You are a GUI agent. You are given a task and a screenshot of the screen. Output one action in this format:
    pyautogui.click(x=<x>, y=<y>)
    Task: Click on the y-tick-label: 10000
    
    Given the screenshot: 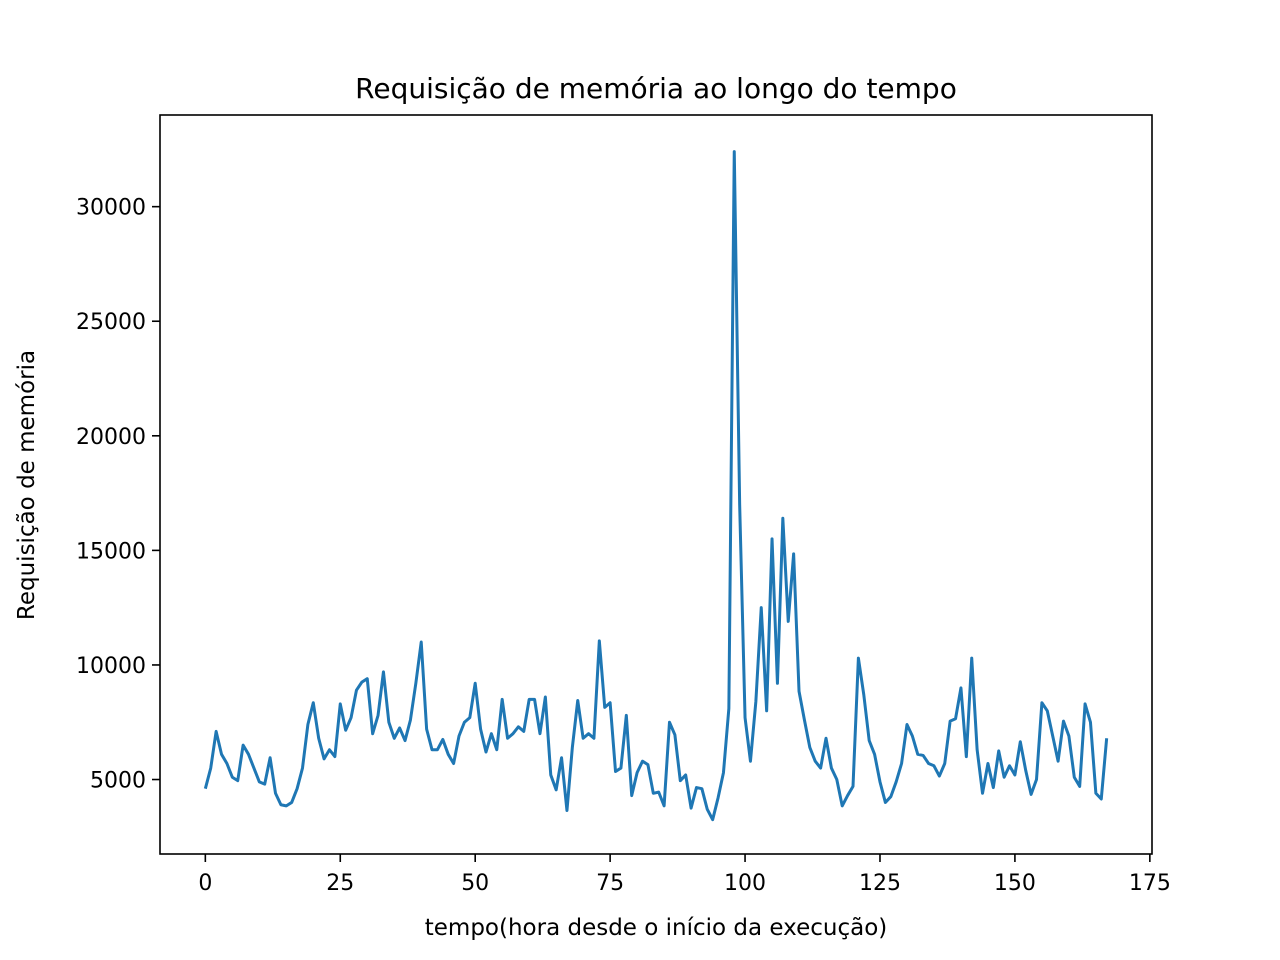 What is the action you would take?
    pyautogui.click(x=111, y=666)
    